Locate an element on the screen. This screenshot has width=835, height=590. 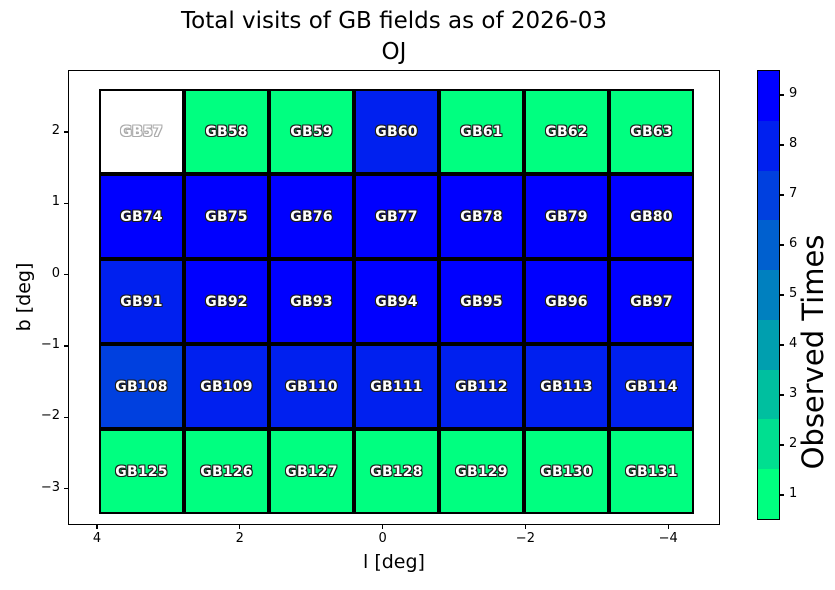
field-cell-GB78: GB78 is located at coordinates (481, 216).